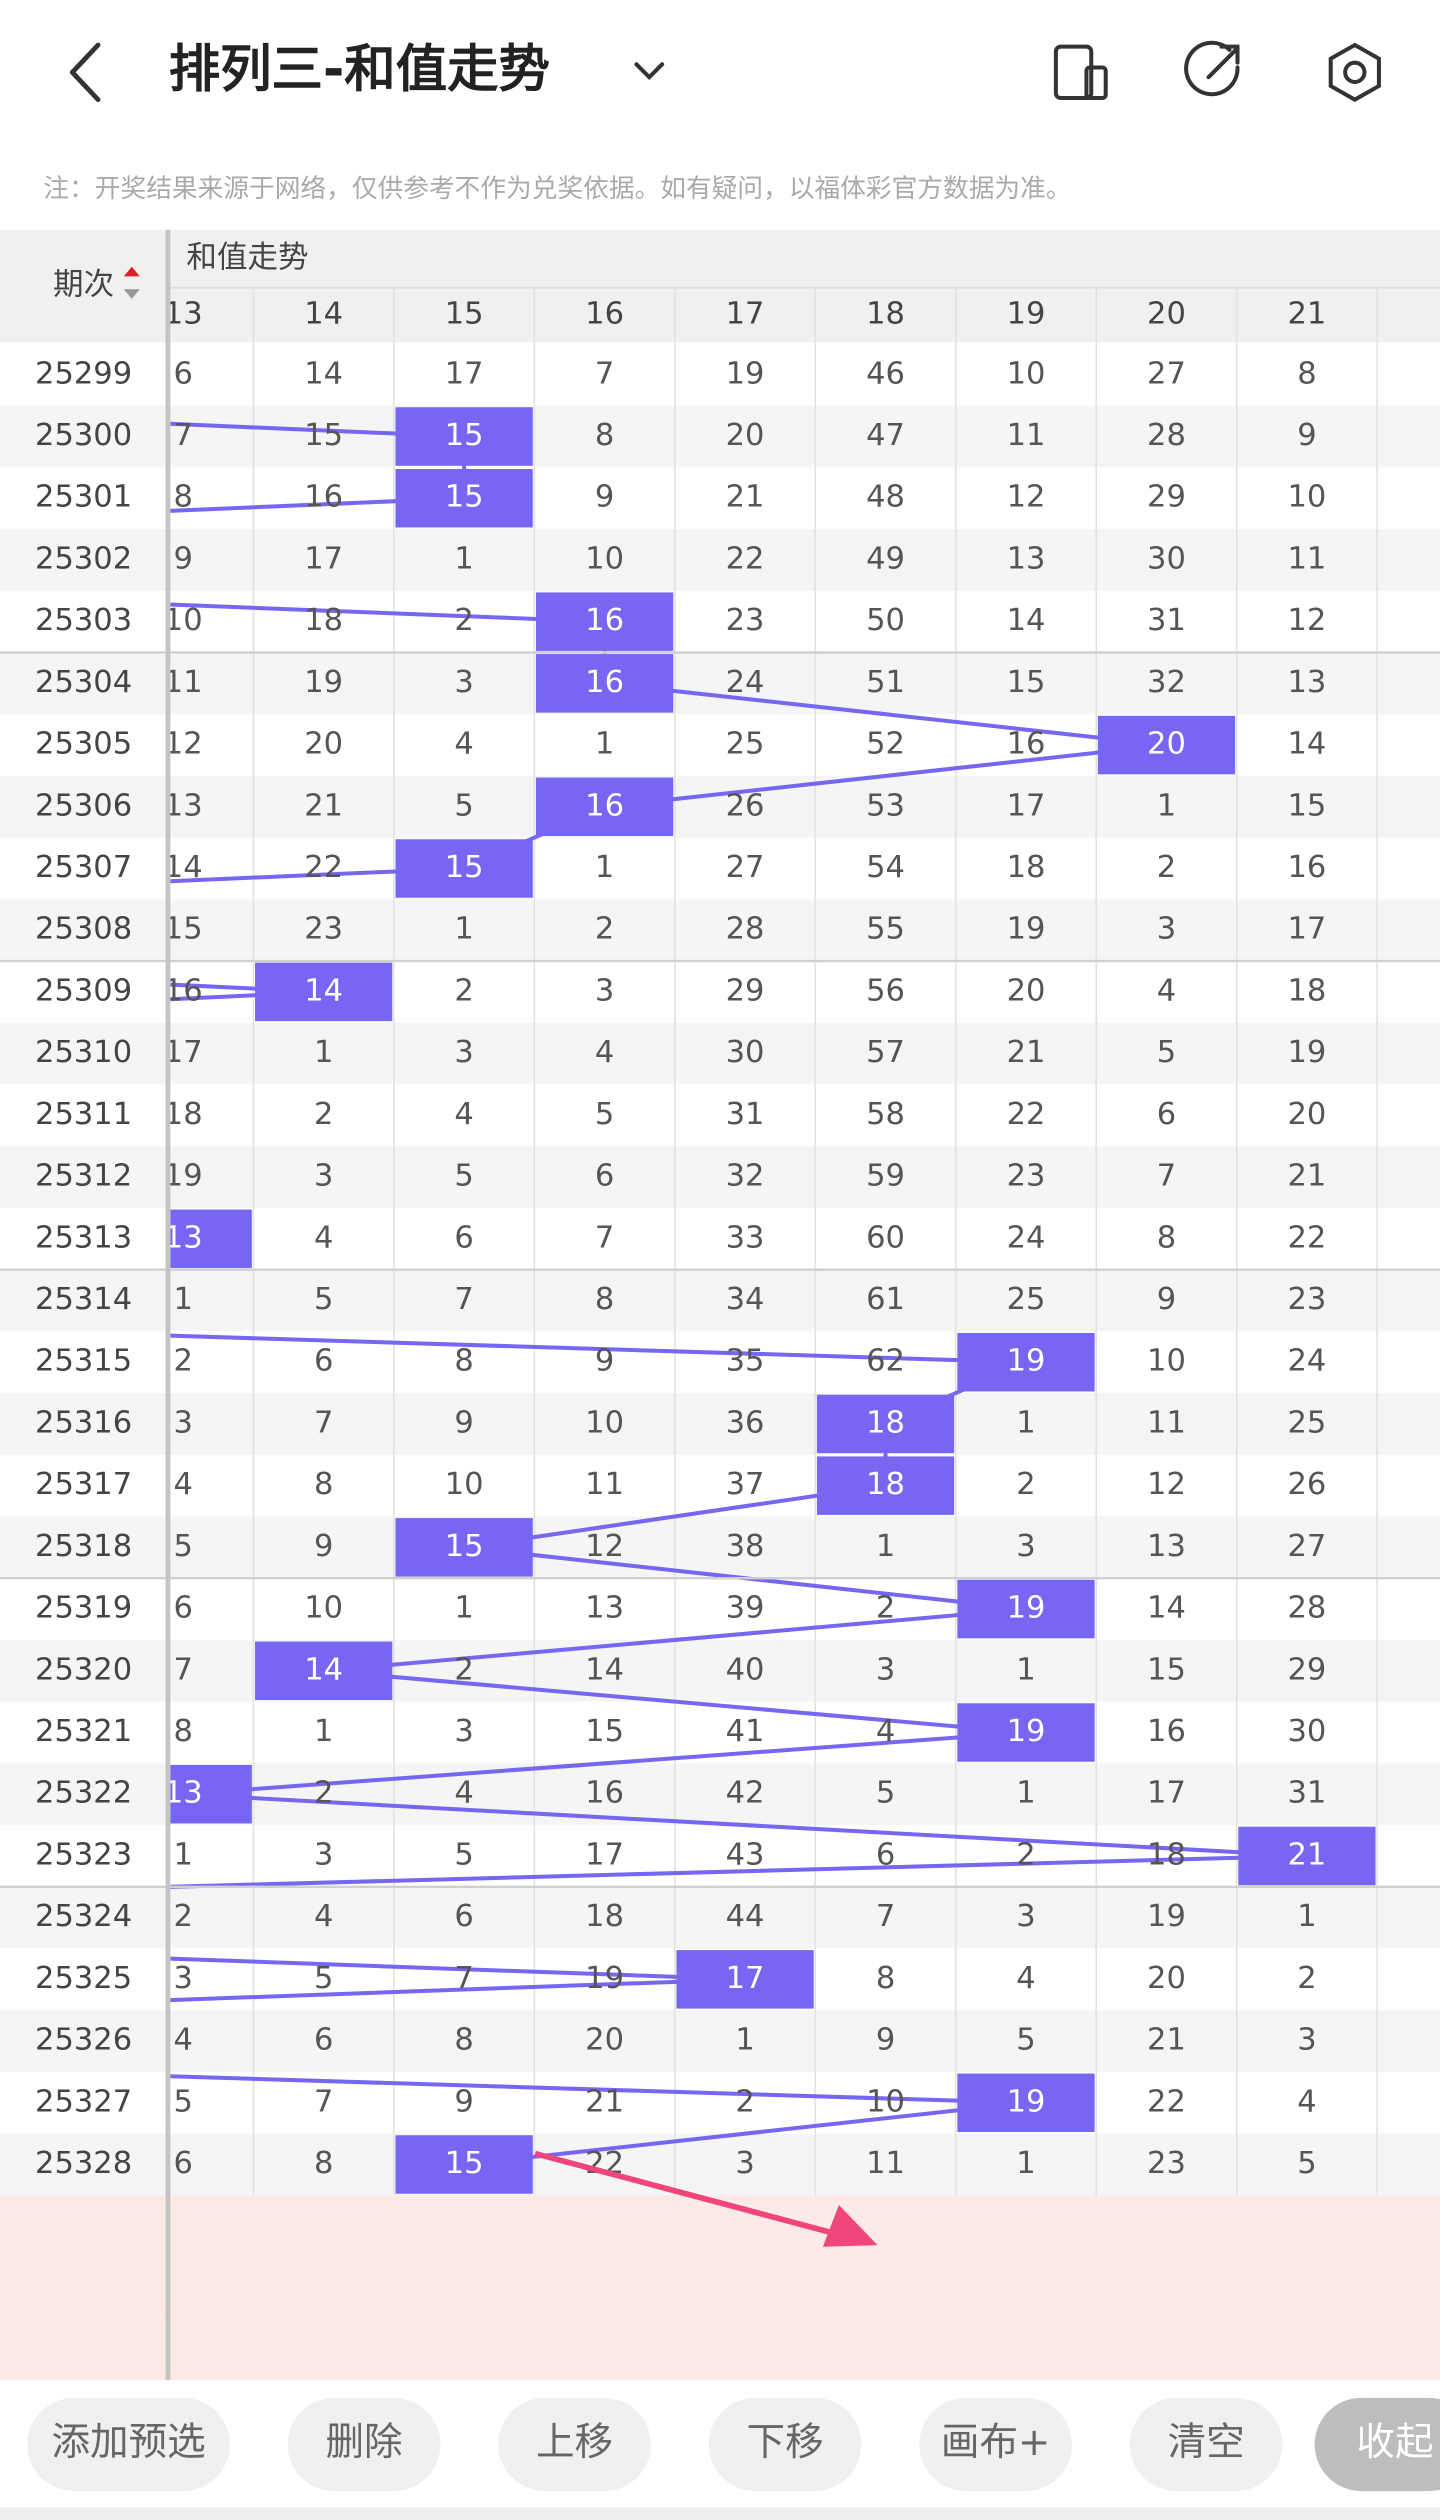 The image size is (1440, 2520). What do you see at coordinates (83, 1361) in the screenshot?
I see `period: 25315` at bounding box center [83, 1361].